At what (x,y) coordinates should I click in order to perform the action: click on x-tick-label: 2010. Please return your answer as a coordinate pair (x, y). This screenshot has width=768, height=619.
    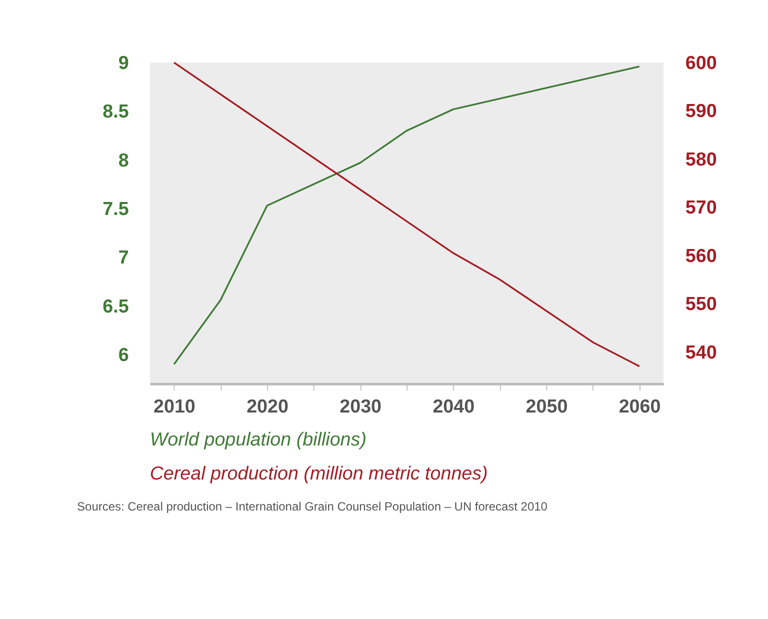
    Looking at the image, I should click on (175, 405).